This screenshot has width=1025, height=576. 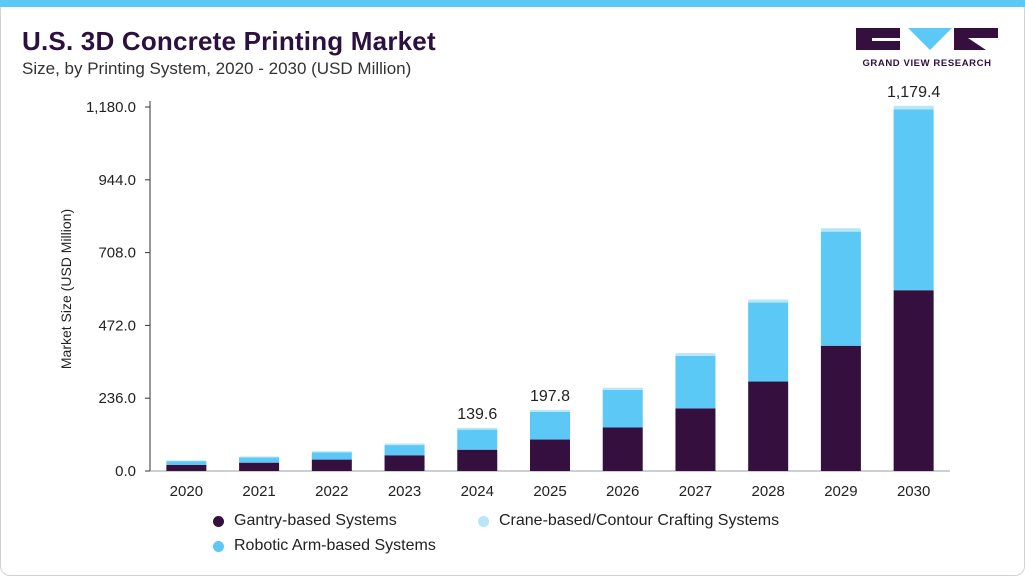 I want to click on x-tick-label: 2027, so click(x=695, y=491).